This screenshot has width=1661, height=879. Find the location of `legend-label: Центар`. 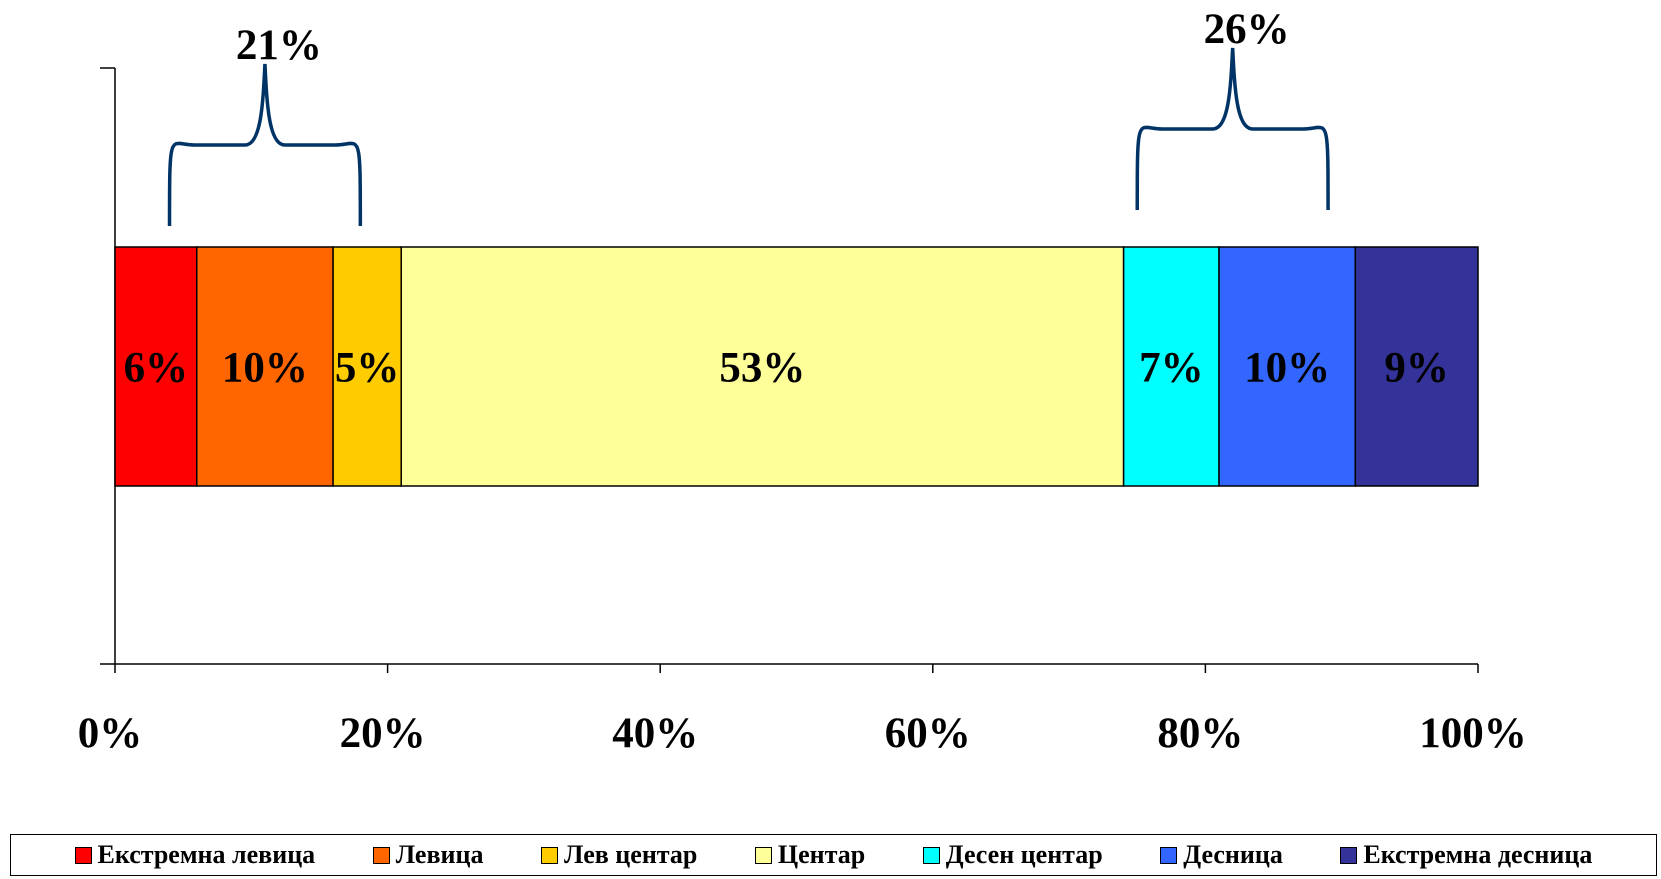

legend-label: Центар is located at coordinates (821, 854).